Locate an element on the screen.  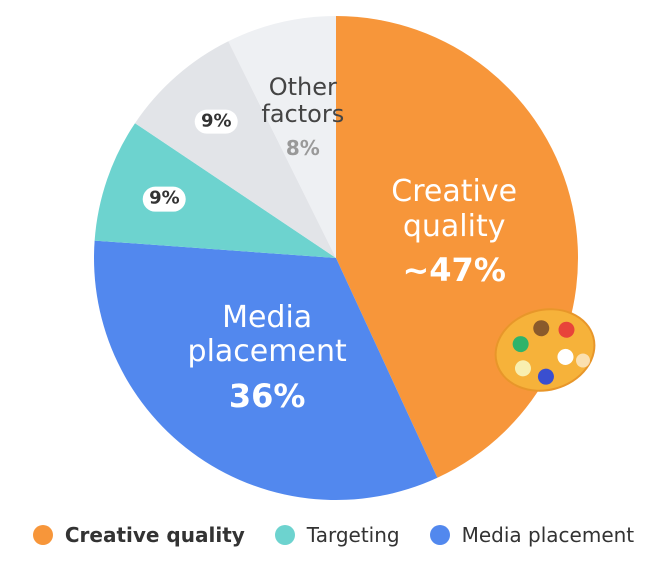
legend-label: Media placement is located at coordinates (548, 535).